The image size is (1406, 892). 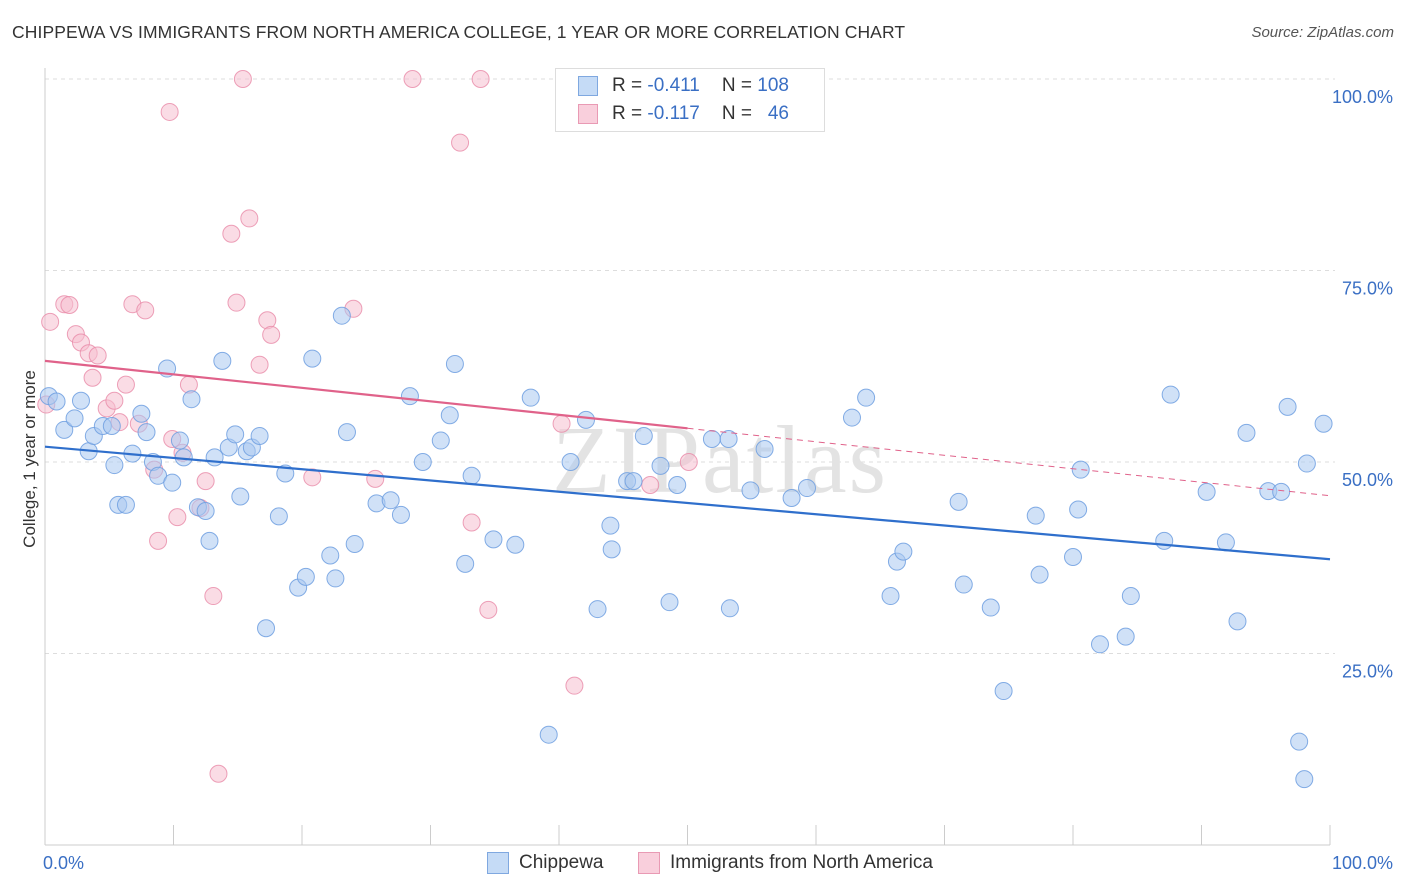 I want to click on correlation-legend: R = -0.411 N = 108 R = -0.117 N = 46, so click(x=690, y=100).